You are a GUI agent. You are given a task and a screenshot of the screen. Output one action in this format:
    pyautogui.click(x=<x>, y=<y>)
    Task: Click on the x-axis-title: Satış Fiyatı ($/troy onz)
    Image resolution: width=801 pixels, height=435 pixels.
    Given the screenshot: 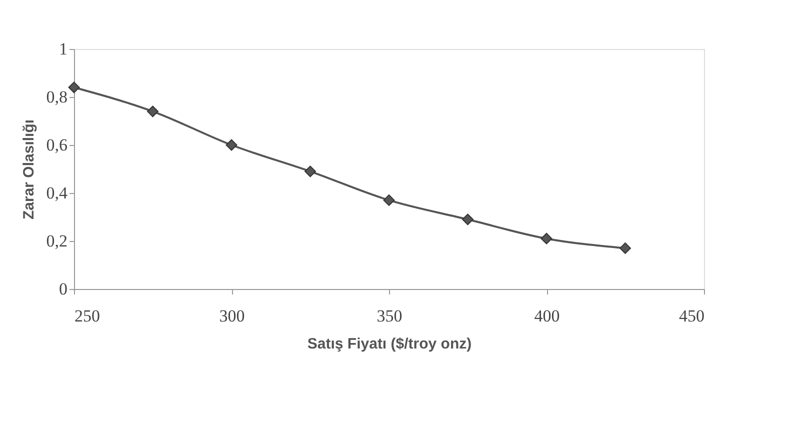 What is the action you would take?
    pyautogui.click(x=389, y=344)
    